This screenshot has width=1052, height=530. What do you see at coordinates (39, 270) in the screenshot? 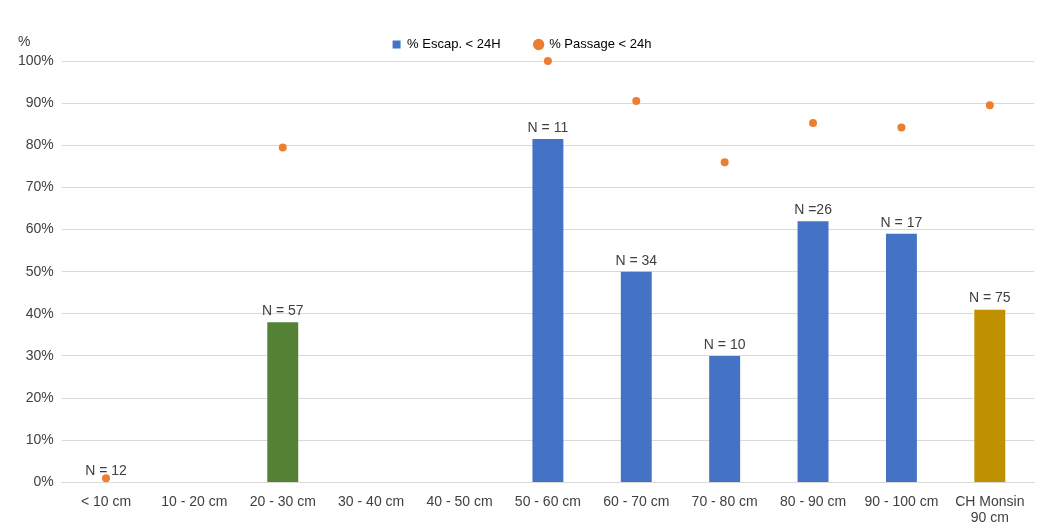
I see `y-tick-label: 50%` at bounding box center [39, 270].